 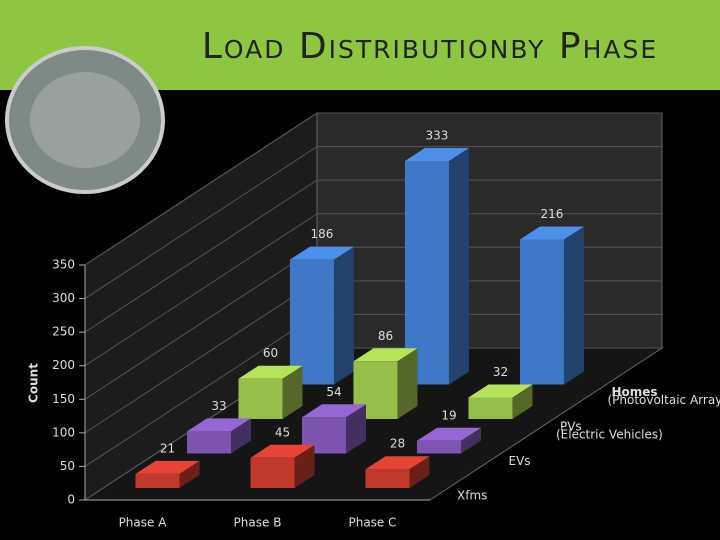 What do you see at coordinates (143, 523) in the screenshot?
I see `x-tick-label: Phase A` at bounding box center [143, 523].